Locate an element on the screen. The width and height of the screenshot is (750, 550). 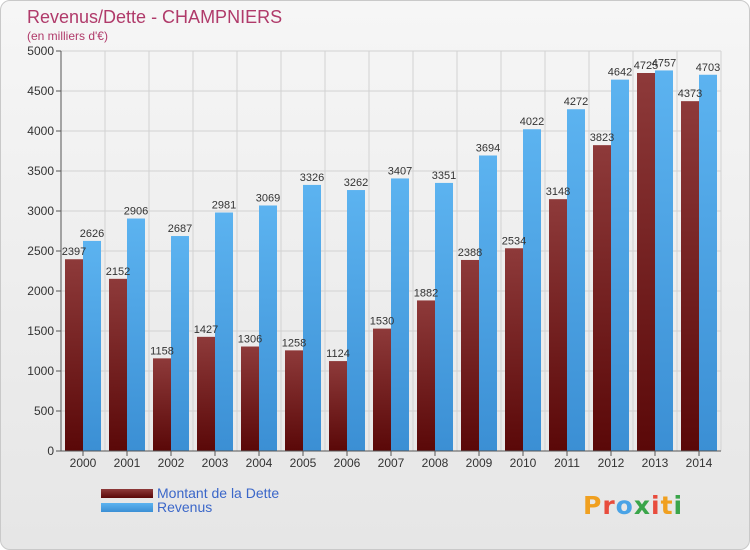
y-tick-label: 500 is located at coordinates (44, 411).